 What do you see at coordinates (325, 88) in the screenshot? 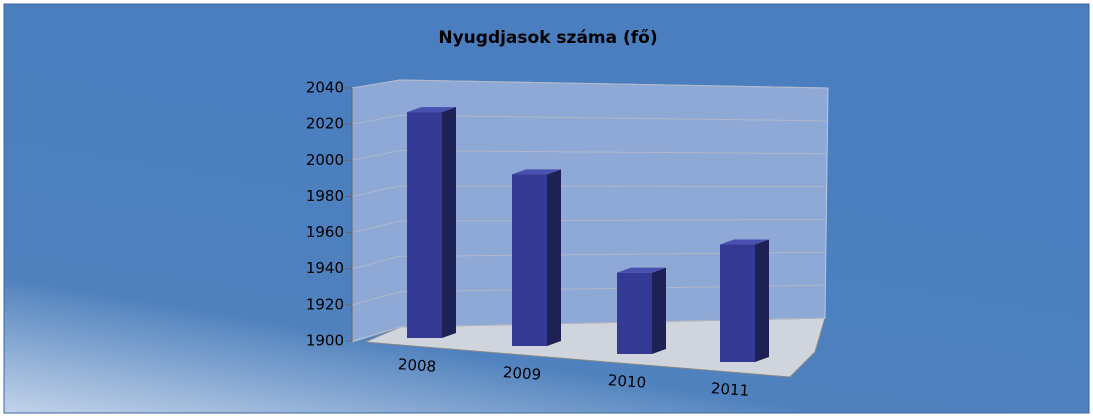
I see `y-tick-label: 2040` at bounding box center [325, 88].